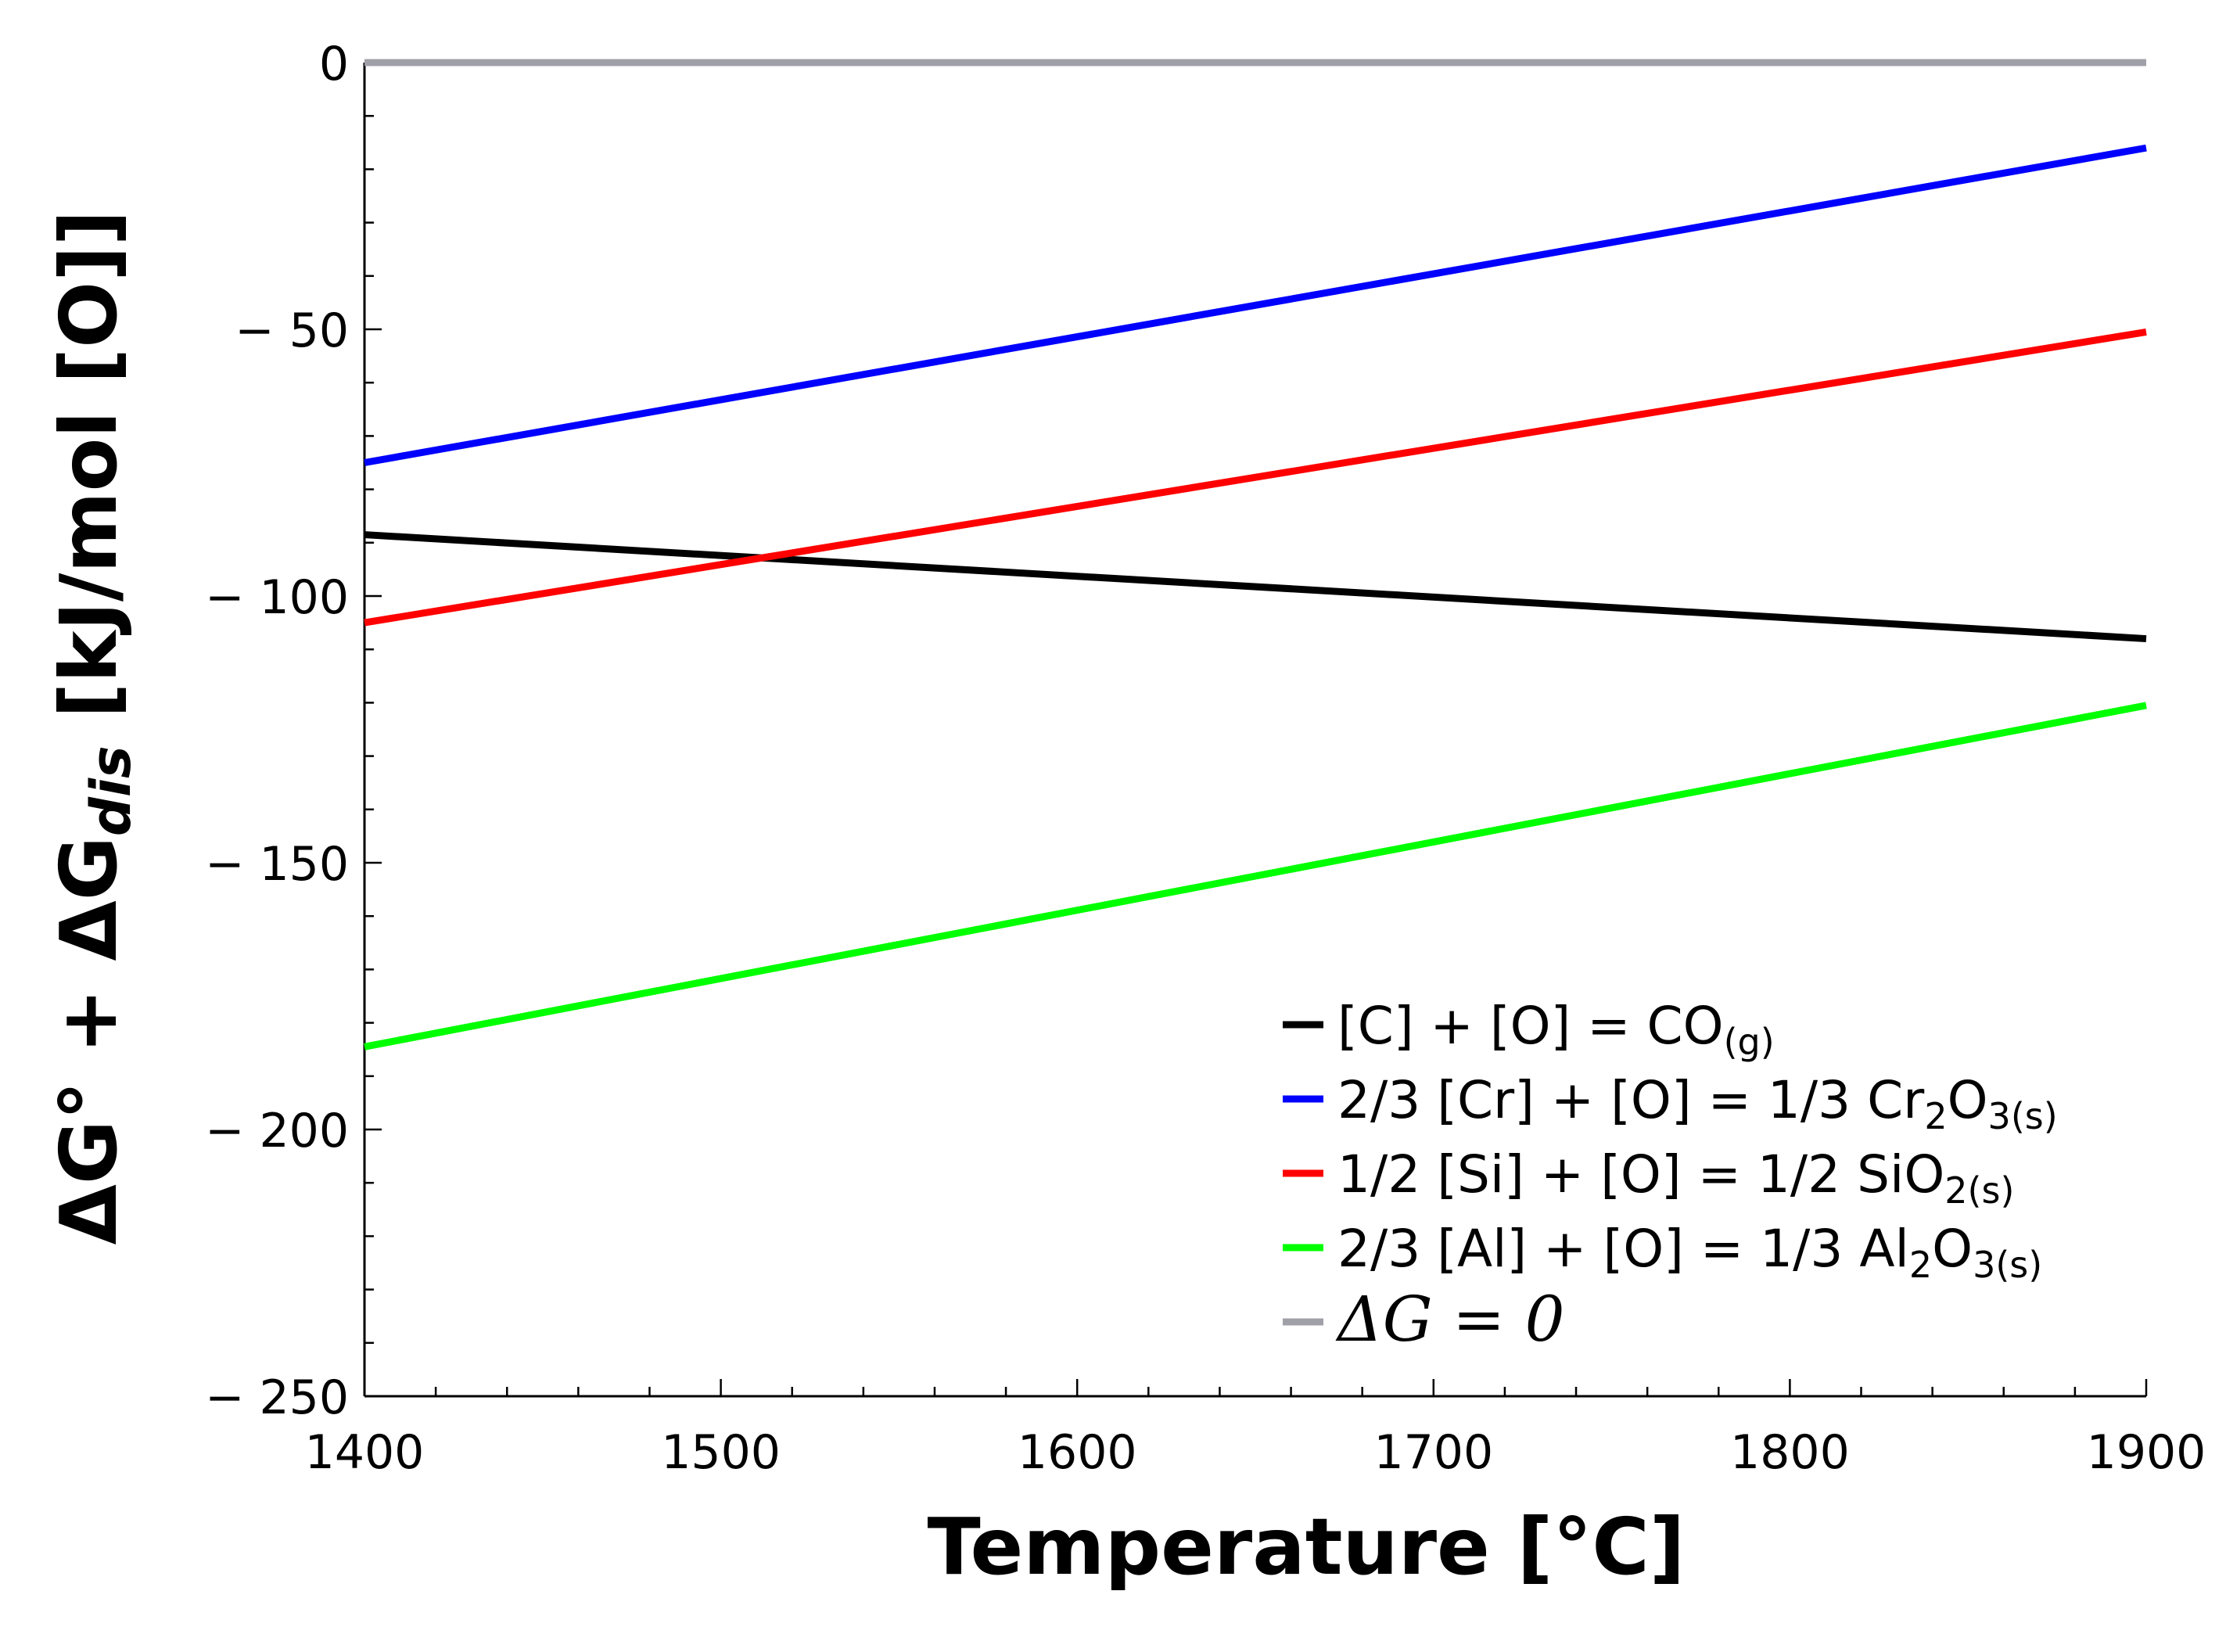 The height and width of the screenshot is (1652, 2226). I want to click on legend-label-part: 2/3 [Cr] + [O] = 1/3 Cr, so click(1631, 1100).